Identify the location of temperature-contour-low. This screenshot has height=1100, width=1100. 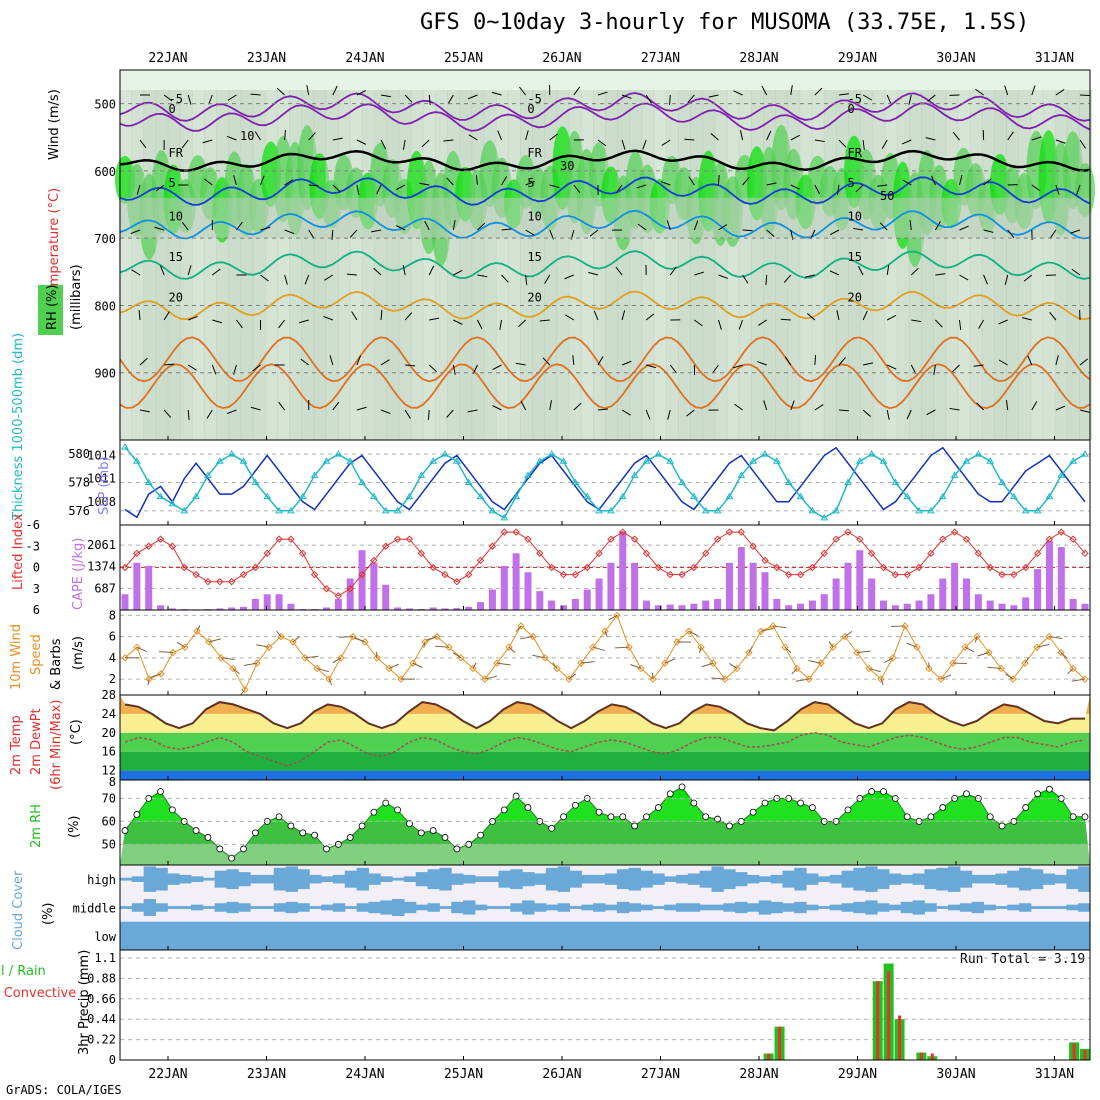
(605, 359).